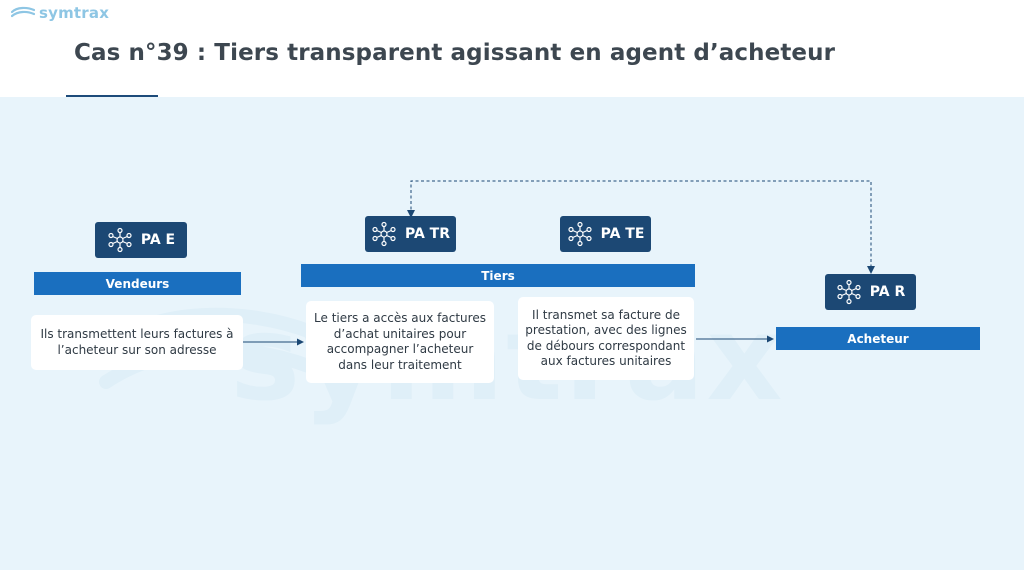  What do you see at coordinates (622, 234) in the screenshot?
I see `pa-te-label: PA TE` at bounding box center [622, 234].